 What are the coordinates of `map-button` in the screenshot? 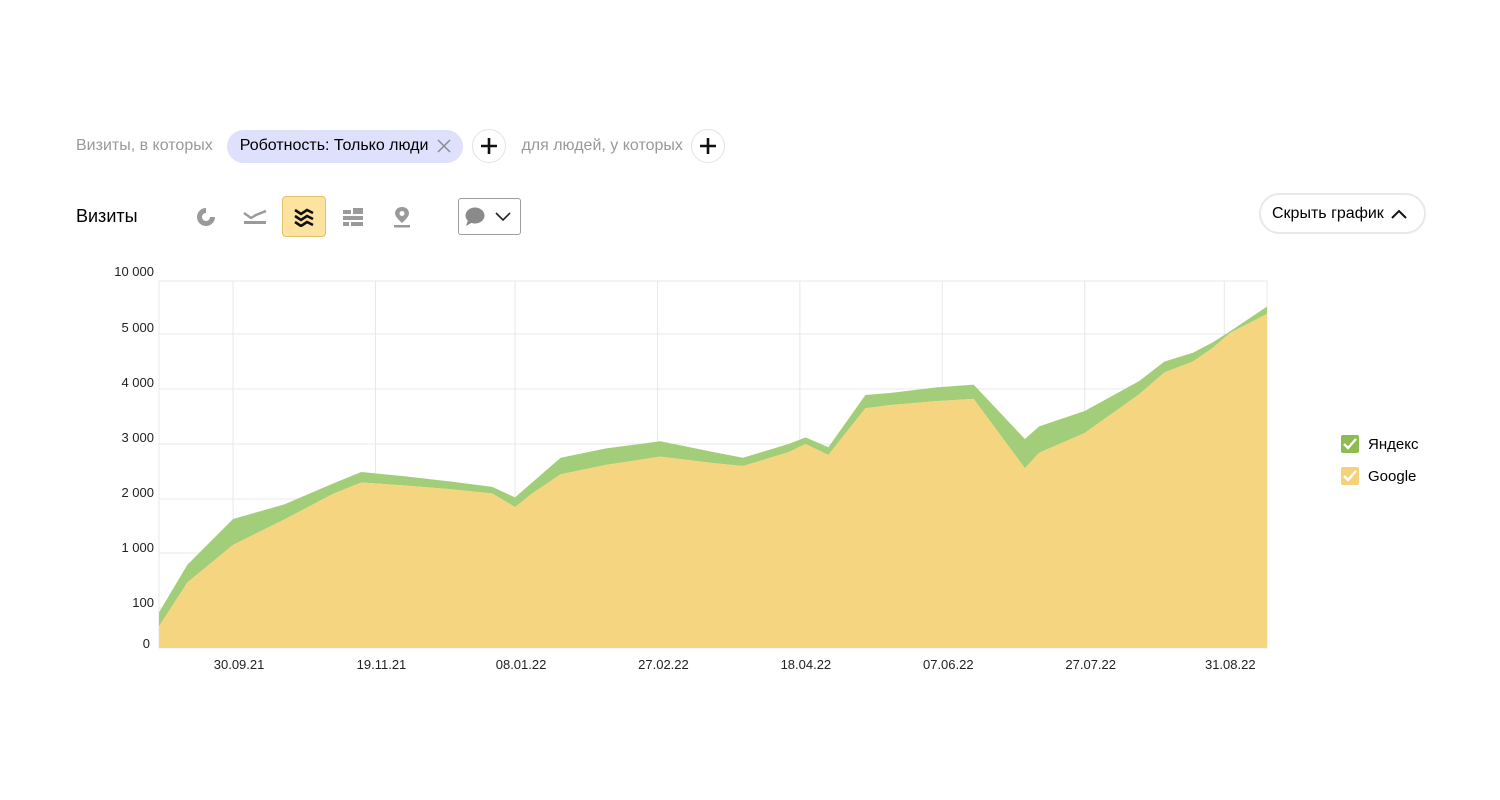 It's located at (402, 216).